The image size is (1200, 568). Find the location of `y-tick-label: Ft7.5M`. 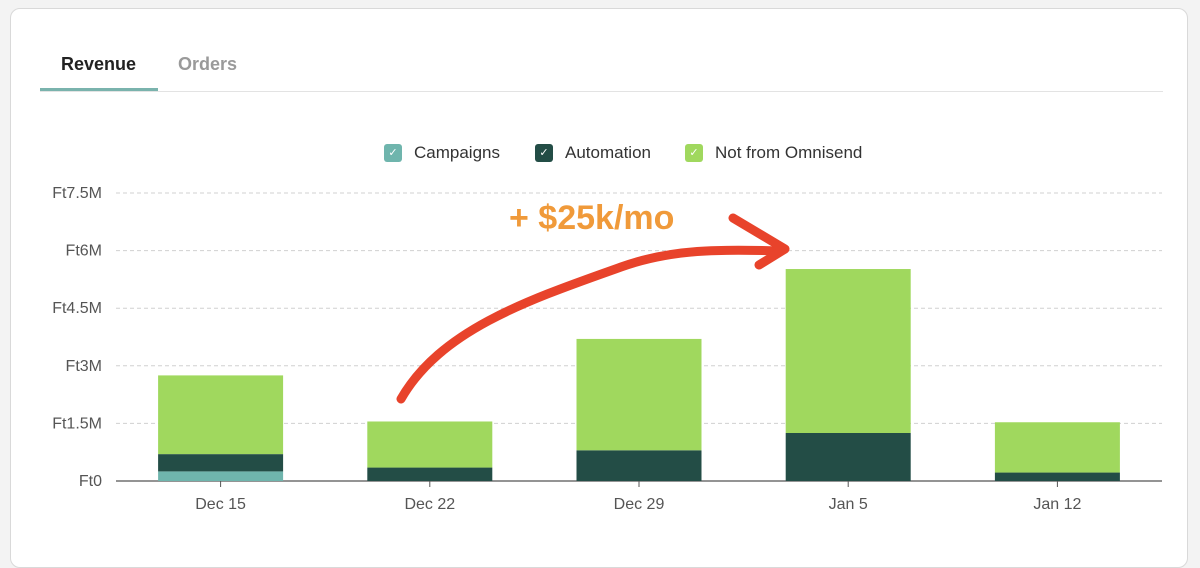

y-tick-label: Ft7.5M is located at coordinates (77, 193).